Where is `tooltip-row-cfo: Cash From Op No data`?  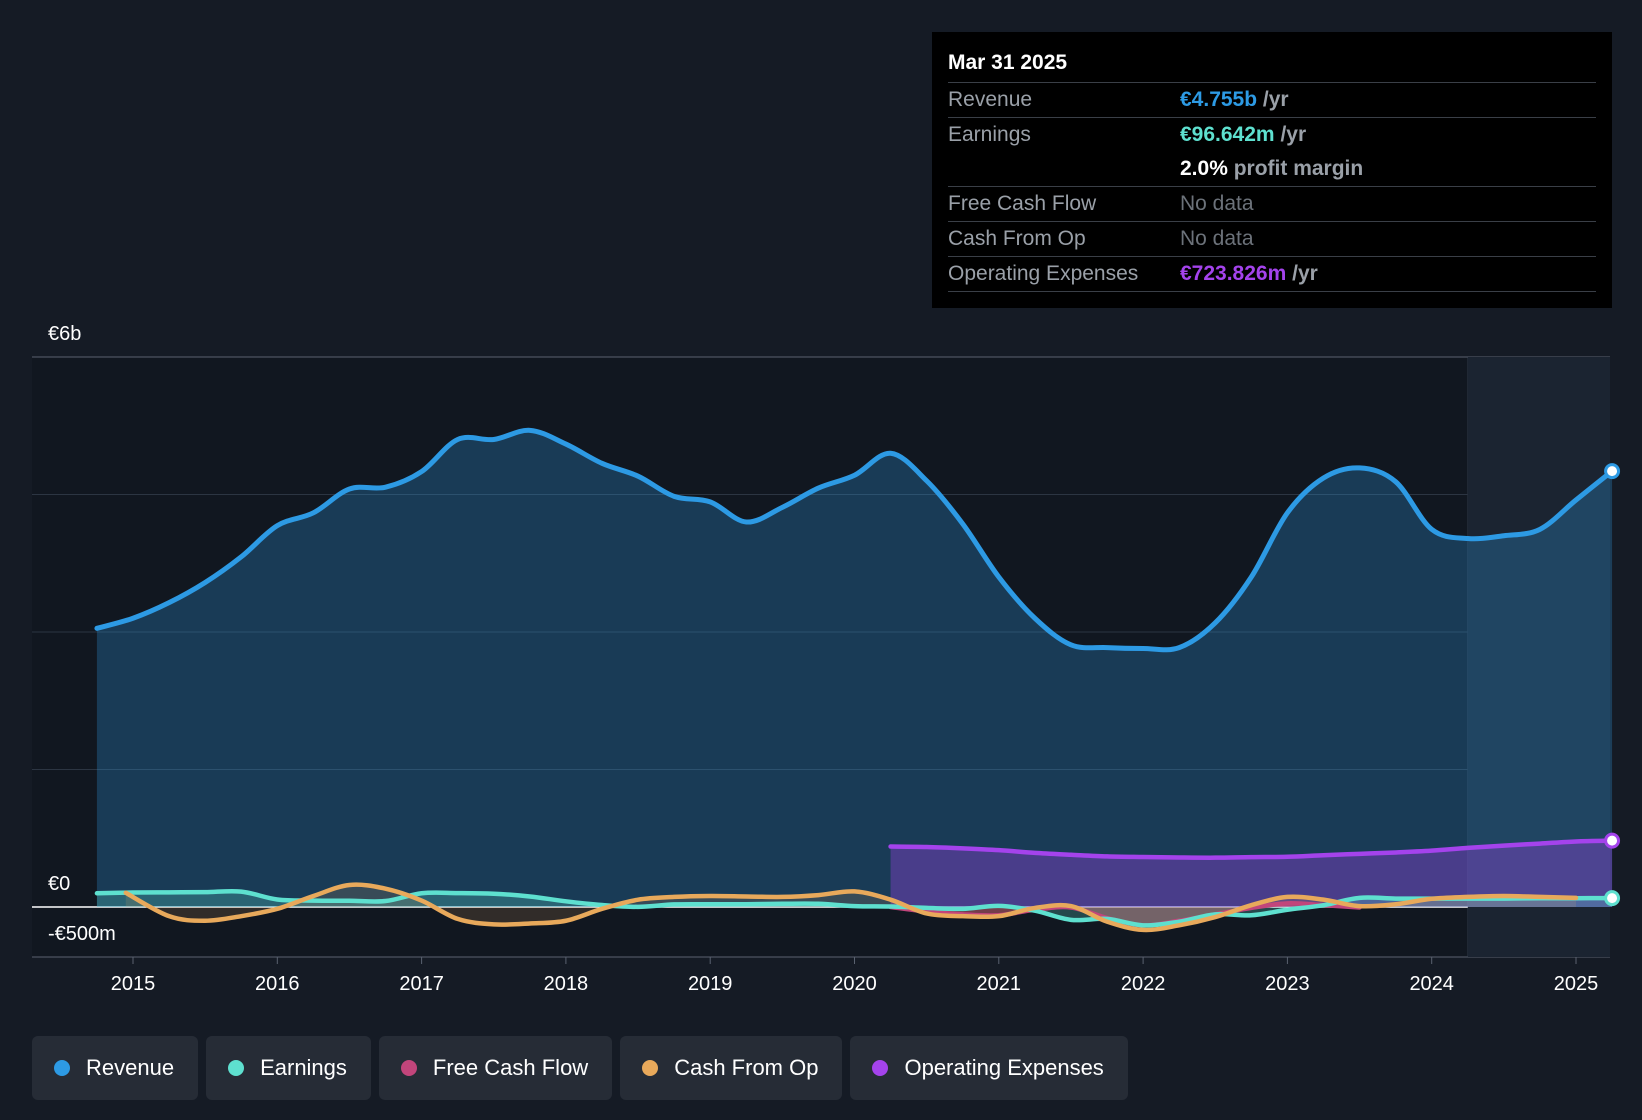 tooltip-row-cfo: Cash From Op No data is located at coordinates (1272, 238).